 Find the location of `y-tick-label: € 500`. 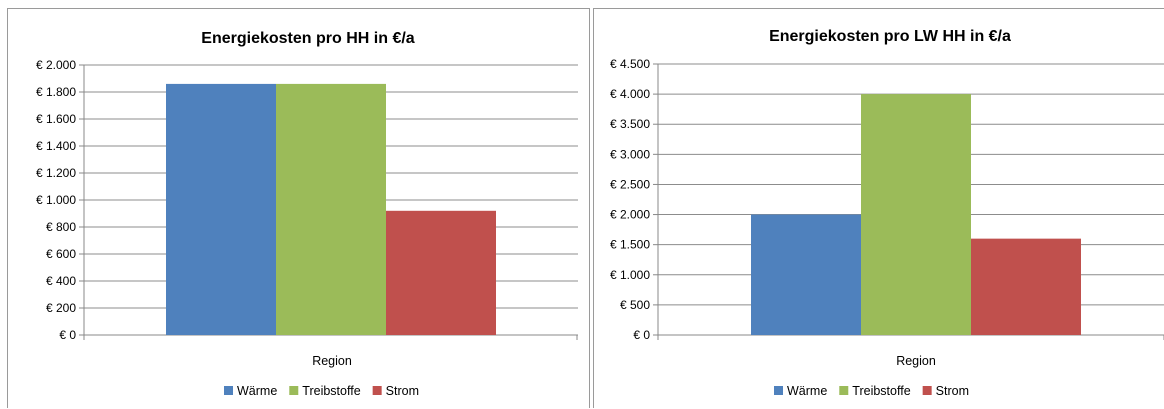

y-tick-label: € 500 is located at coordinates (635, 305).